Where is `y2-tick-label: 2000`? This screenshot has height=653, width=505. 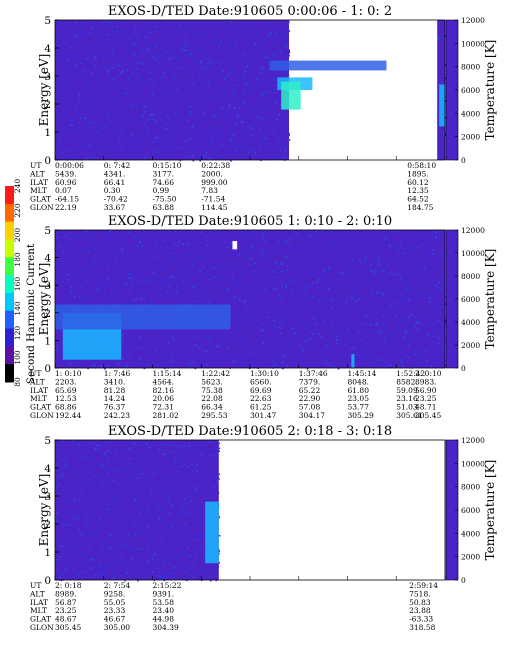
y2-tick-label: 2000 is located at coordinates (470, 345).